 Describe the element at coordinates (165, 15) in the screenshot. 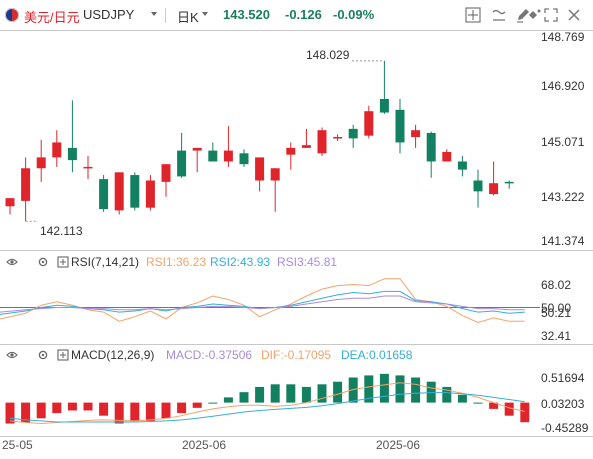

I see `toolbar-divider` at that location.